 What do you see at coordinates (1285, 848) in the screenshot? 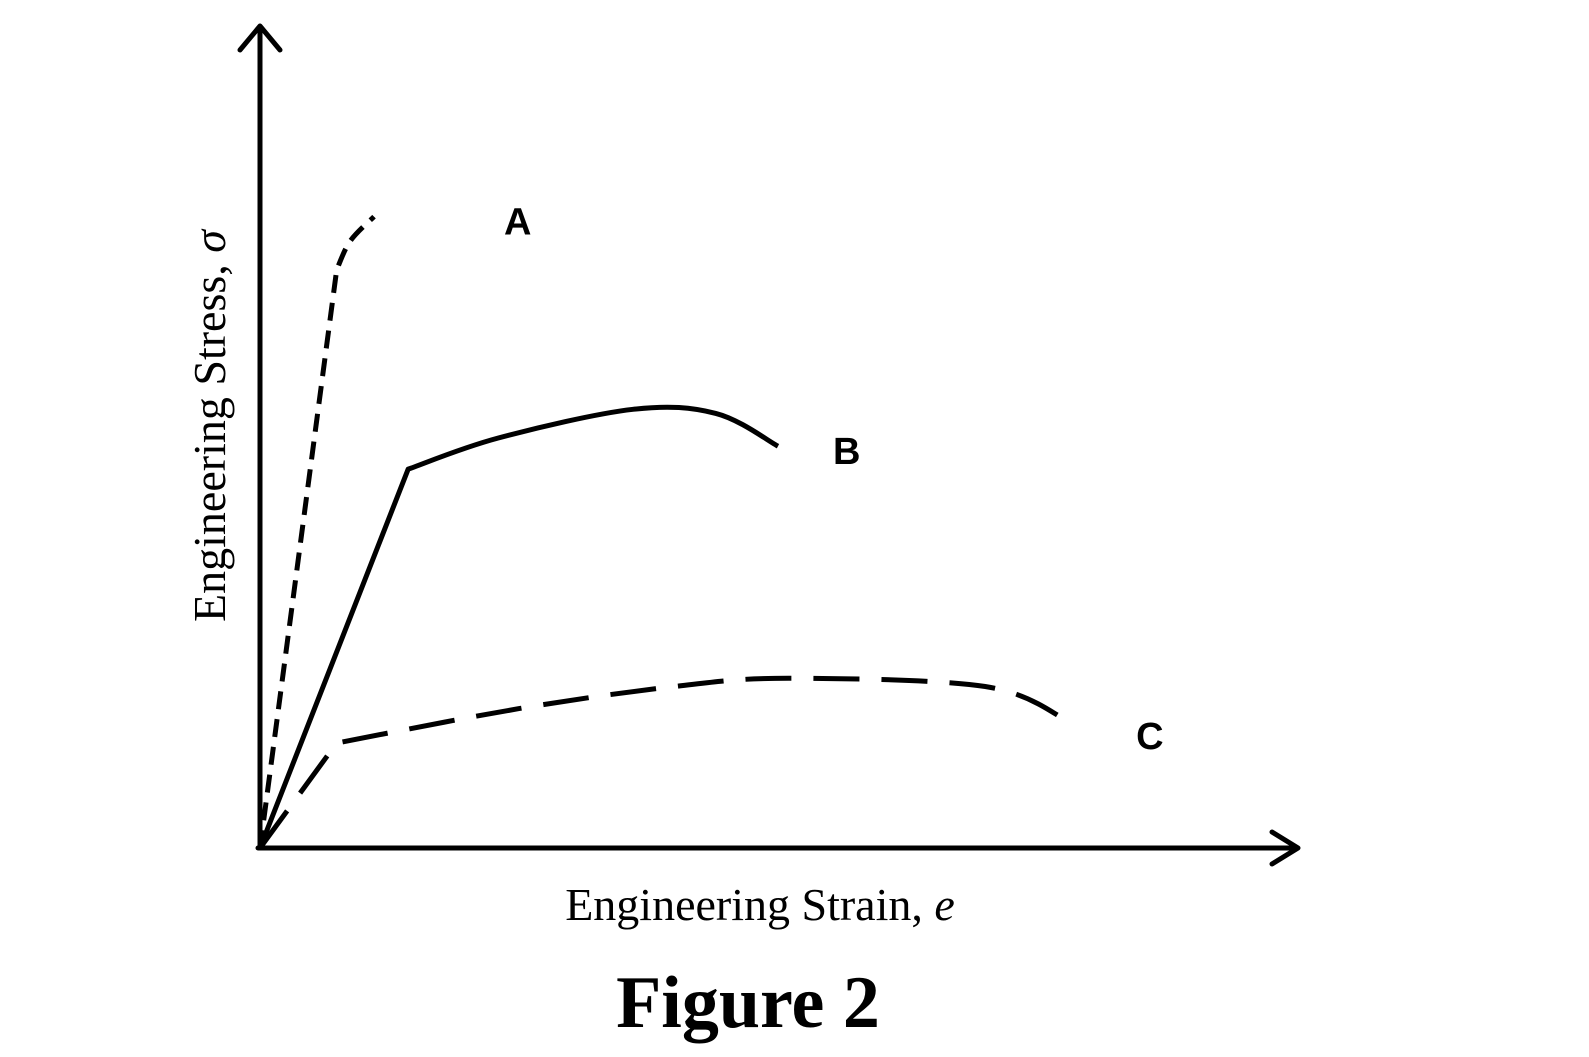
I see `x-axis-arrowhead` at bounding box center [1285, 848].